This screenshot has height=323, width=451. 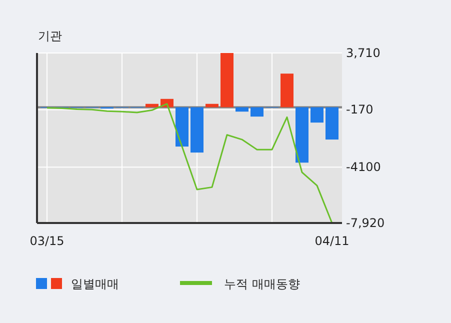 What do you see at coordinates (47, 241) in the screenshot?
I see `x-tick-label: 03/15` at bounding box center [47, 241].